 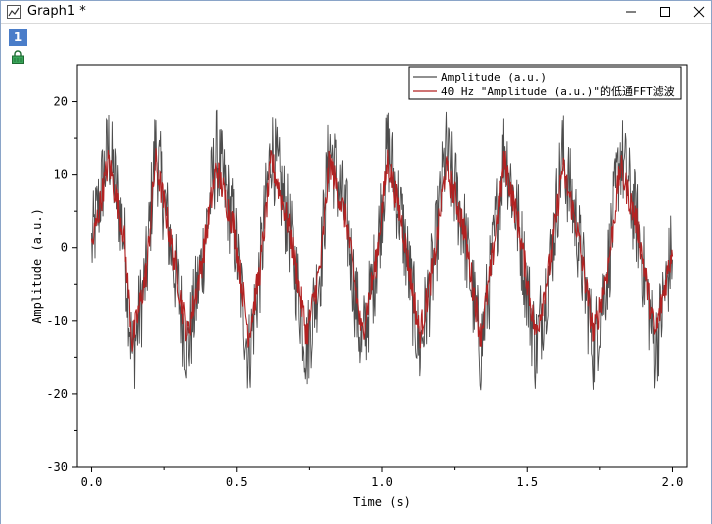 What do you see at coordinates (699, 12) in the screenshot?
I see `close-icon` at bounding box center [699, 12].